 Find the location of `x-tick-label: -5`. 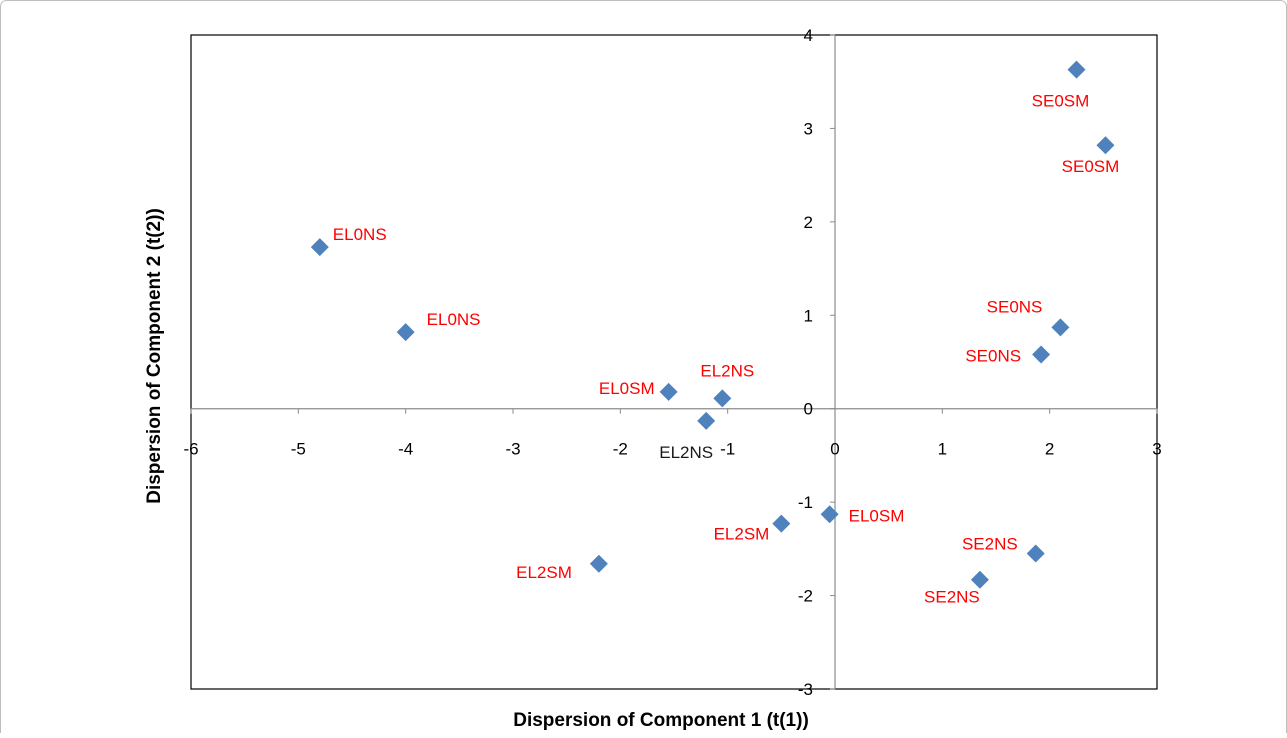

x-tick-label: -5 is located at coordinates (298, 449).